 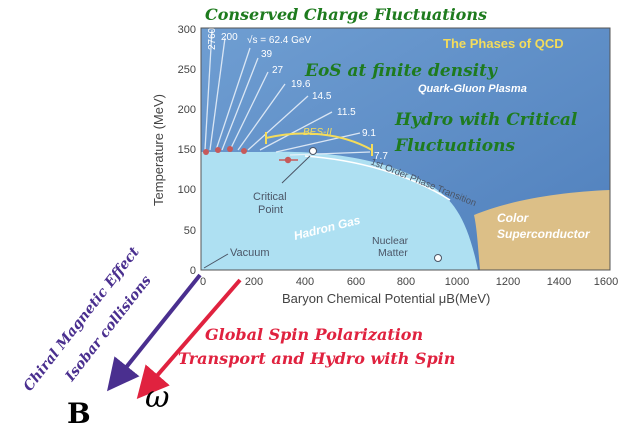 What do you see at coordinates (154, 332) in the screenshot?
I see `chiral-arrow` at bounding box center [154, 332].